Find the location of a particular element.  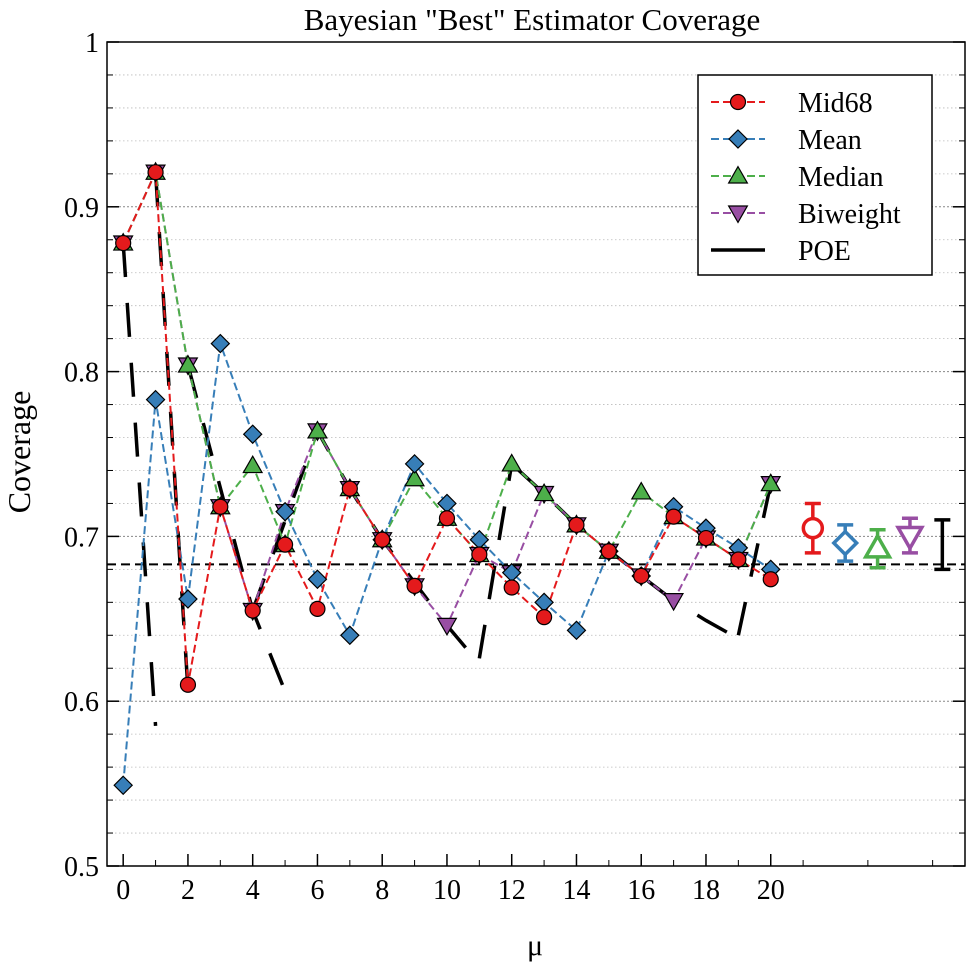

x-tick-label: 16 is located at coordinates (641, 890).